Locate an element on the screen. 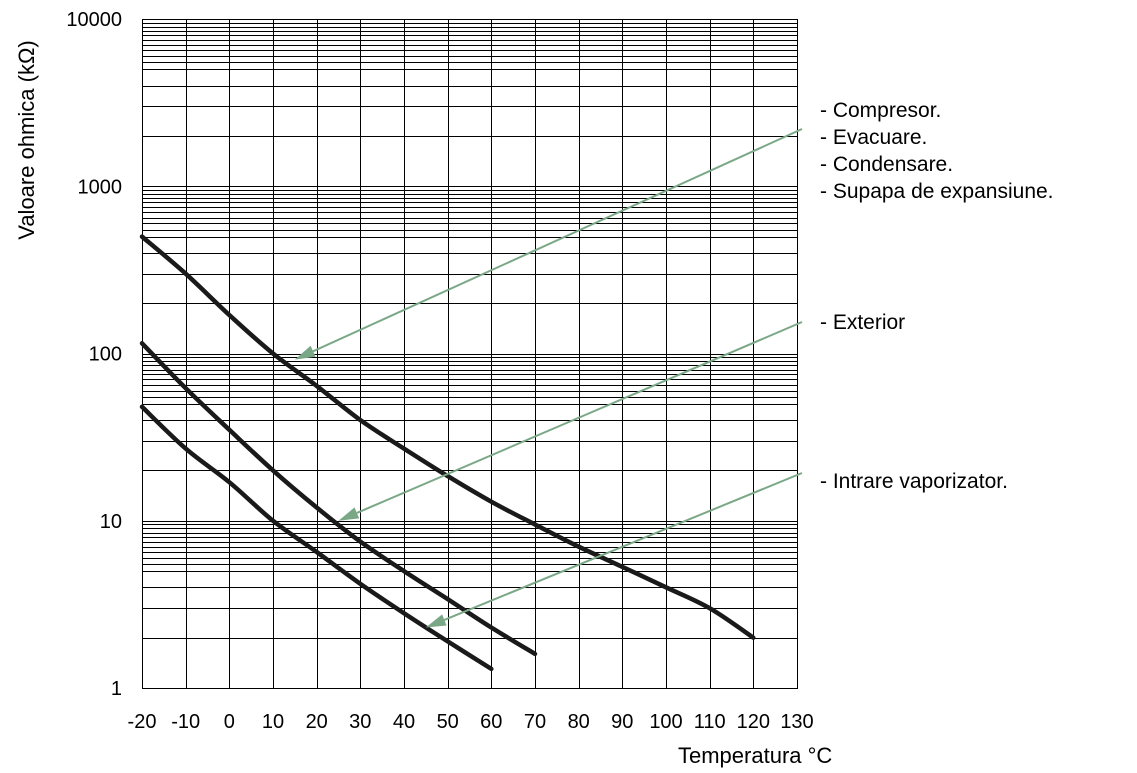 The height and width of the screenshot is (773, 1137). x-tick-label: 100 is located at coordinates (665, 722).